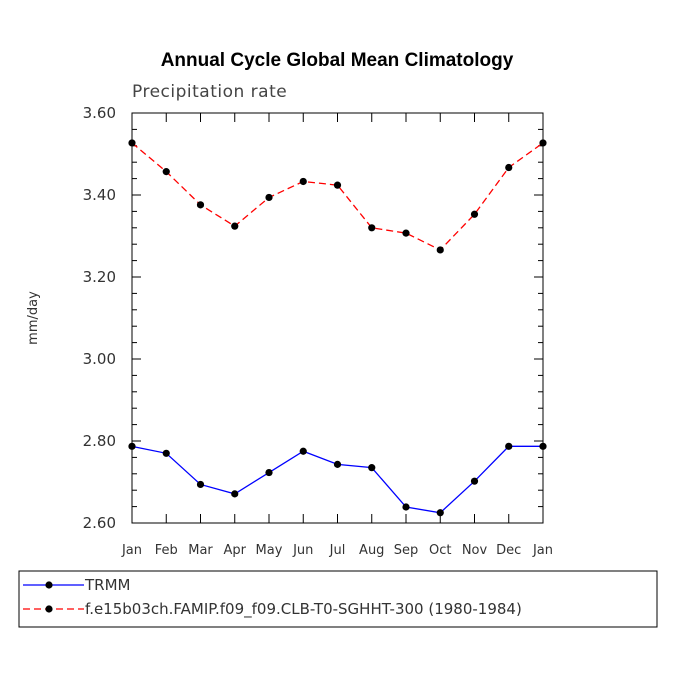 The height and width of the screenshot is (675, 675). What do you see at coordinates (99, 113) in the screenshot?
I see `y-tick-label: 3.60` at bounding box center [99, 113].